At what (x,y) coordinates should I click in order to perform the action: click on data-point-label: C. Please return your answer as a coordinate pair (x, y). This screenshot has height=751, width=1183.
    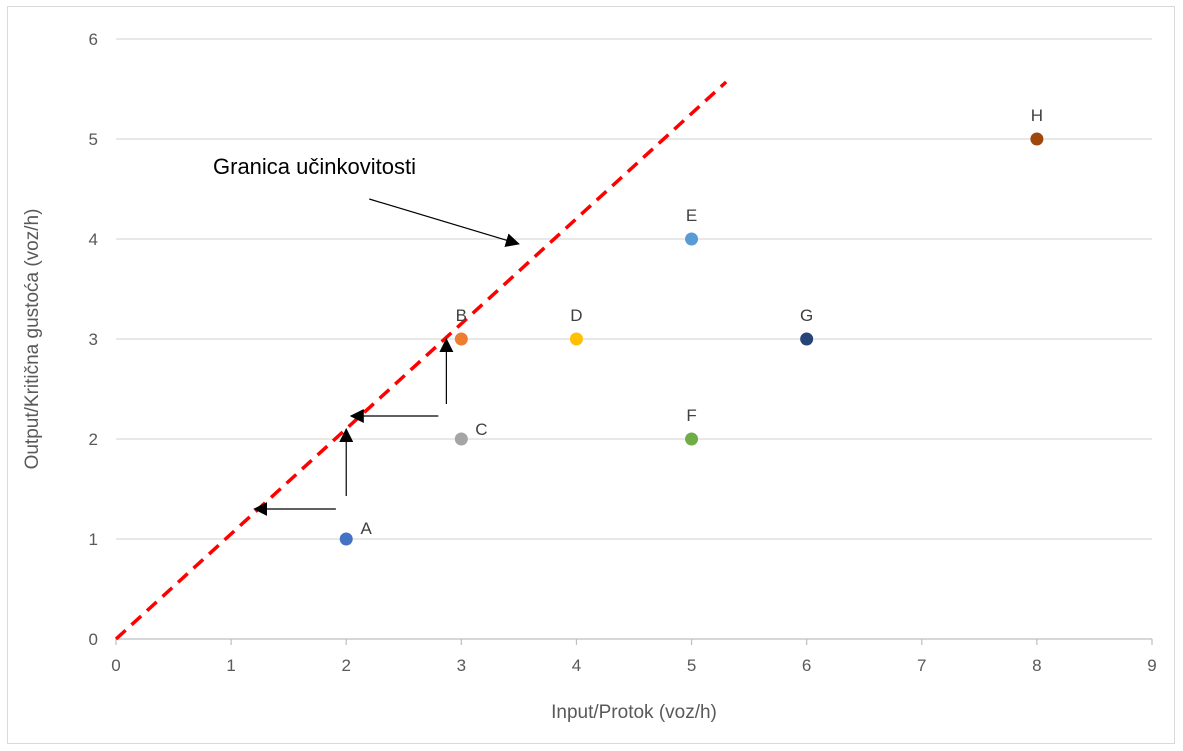
    Looking at the image, I should click on (481, 429).